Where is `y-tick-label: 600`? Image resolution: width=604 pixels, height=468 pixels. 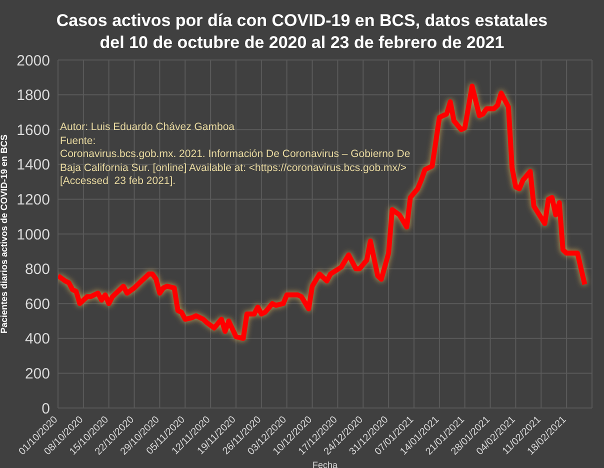 y-tick-label: 600 is located at coordinates (37, 304).